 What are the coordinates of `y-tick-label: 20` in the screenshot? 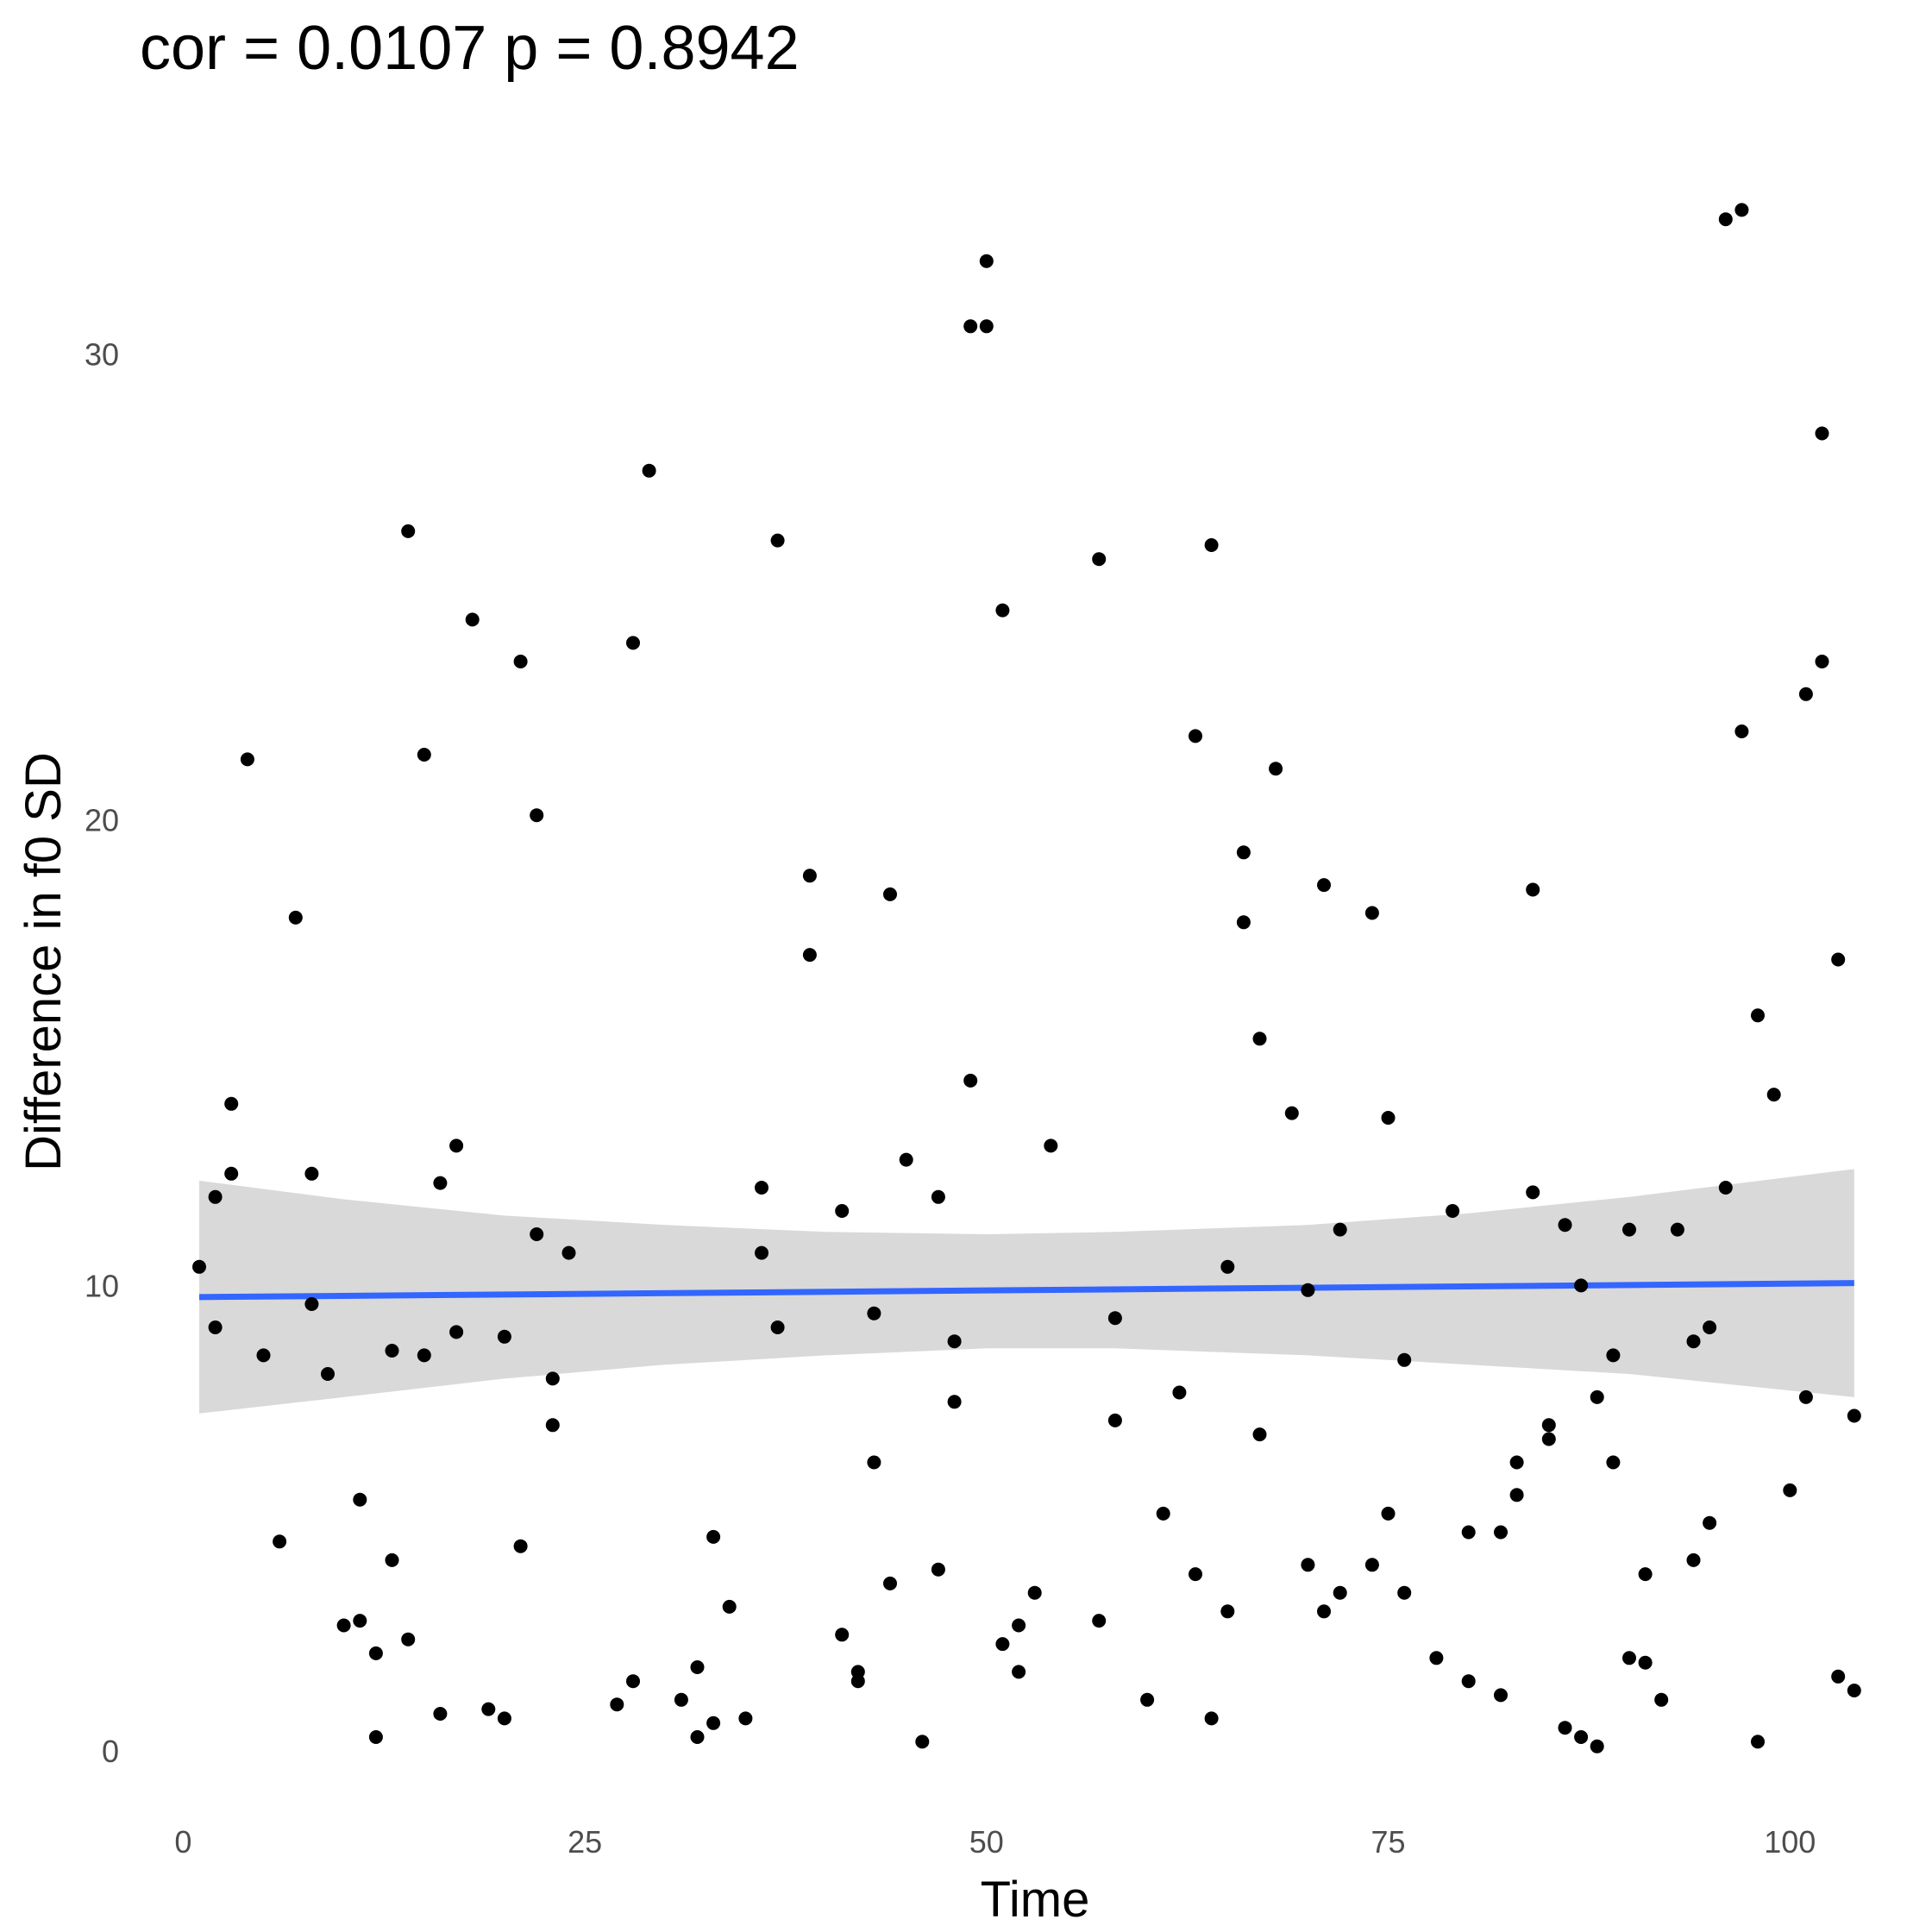 It's located at (102, 821).